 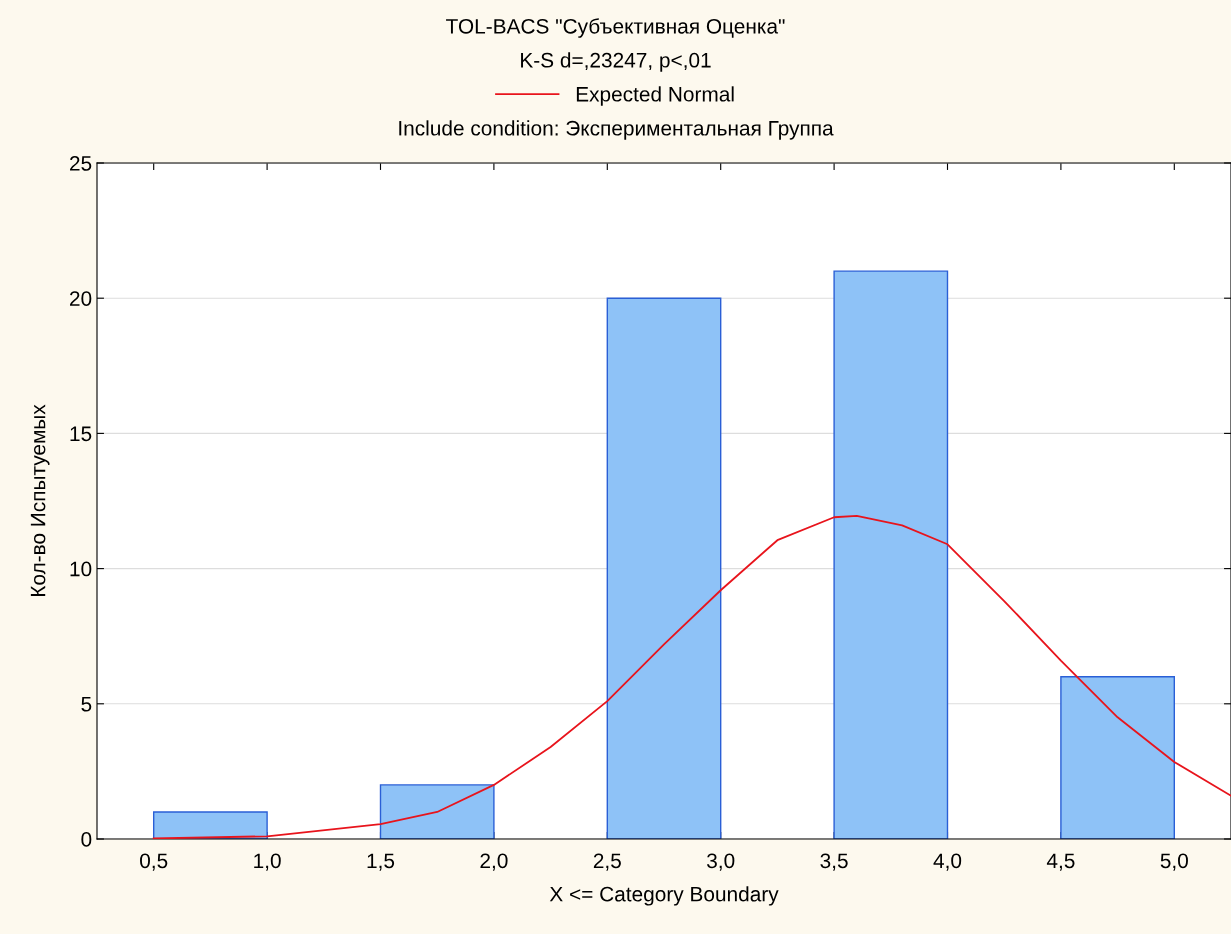 What do you see at coordinates (1174, 862) in the screenshot?
I see `x-tick-label: 5,0` at bounding box center [1174, 862].